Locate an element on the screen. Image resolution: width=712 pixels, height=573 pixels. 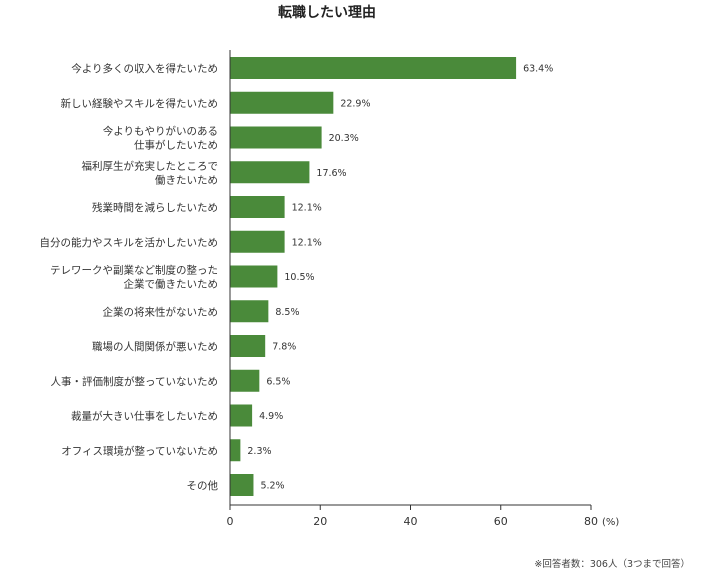
bar-value-label: 5.2% is located at coordinates (272, 486).